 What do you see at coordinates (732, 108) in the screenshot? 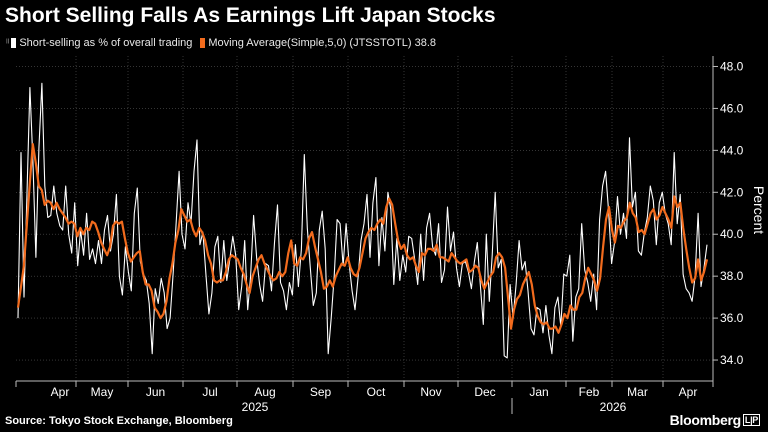
I see `y-tick-label: 46.0` at bounding box center [732, 108].